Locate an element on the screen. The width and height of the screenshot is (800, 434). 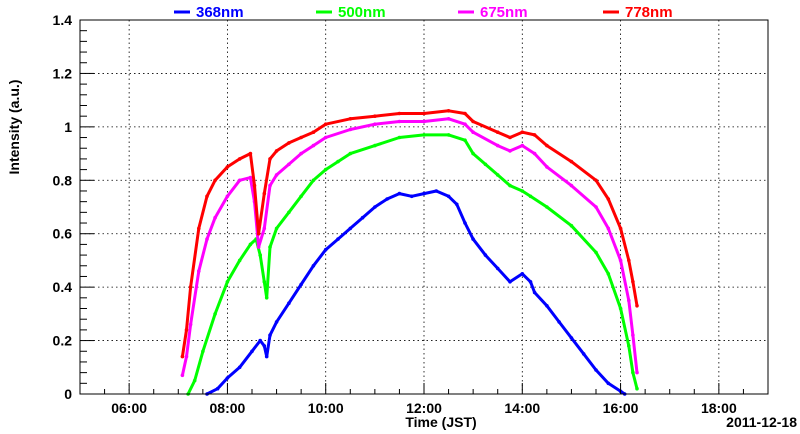
legend-label-778nm: 778nm is located at coordinates (649, 12).